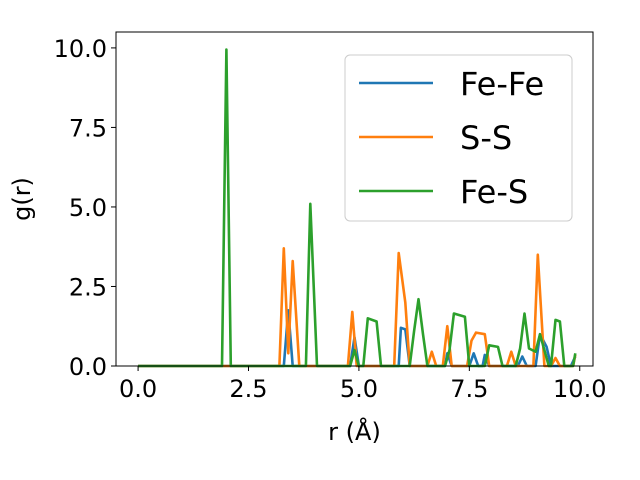 The height and width of the screenshot is (480, 640). Describe the element at coordinates (88, 128) in the screenshot. I see `y-tick-label: 7.5` at that location.